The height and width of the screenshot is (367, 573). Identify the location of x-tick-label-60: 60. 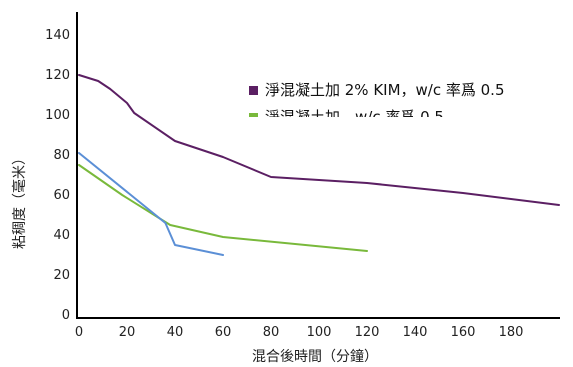
(223, 332).